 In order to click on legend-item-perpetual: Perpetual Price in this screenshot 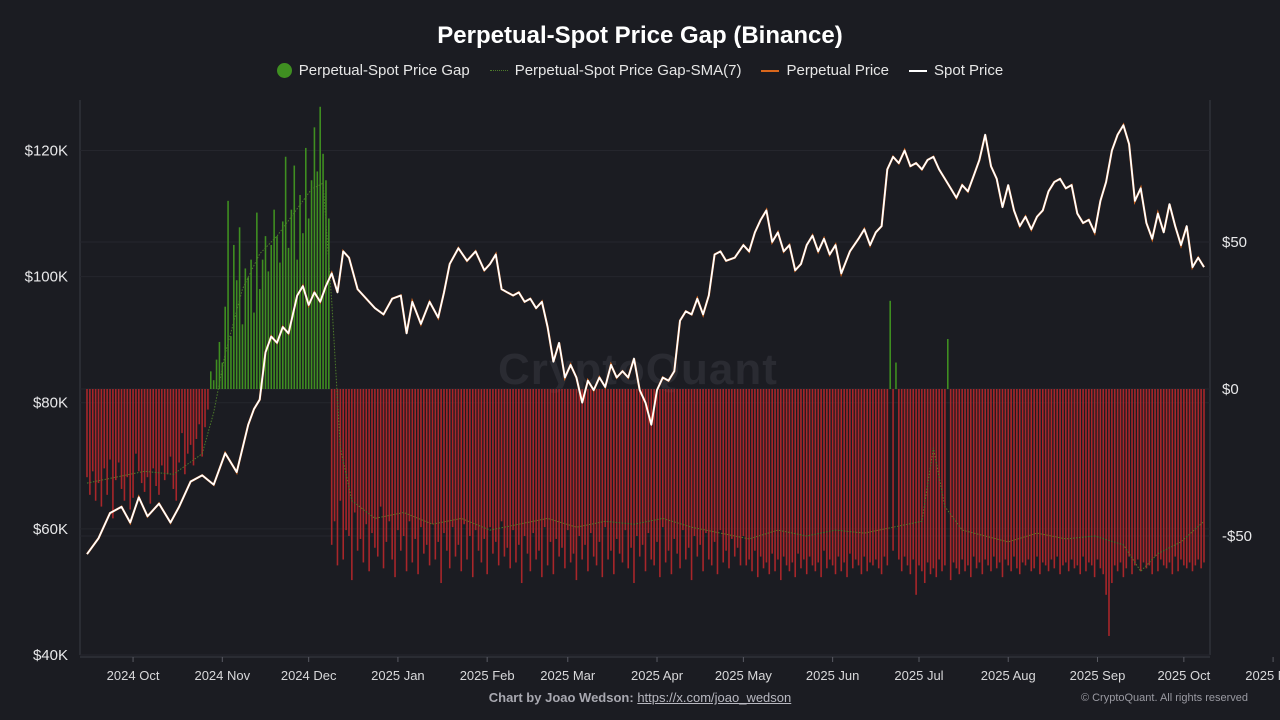, I will do `click(825, 70)`.